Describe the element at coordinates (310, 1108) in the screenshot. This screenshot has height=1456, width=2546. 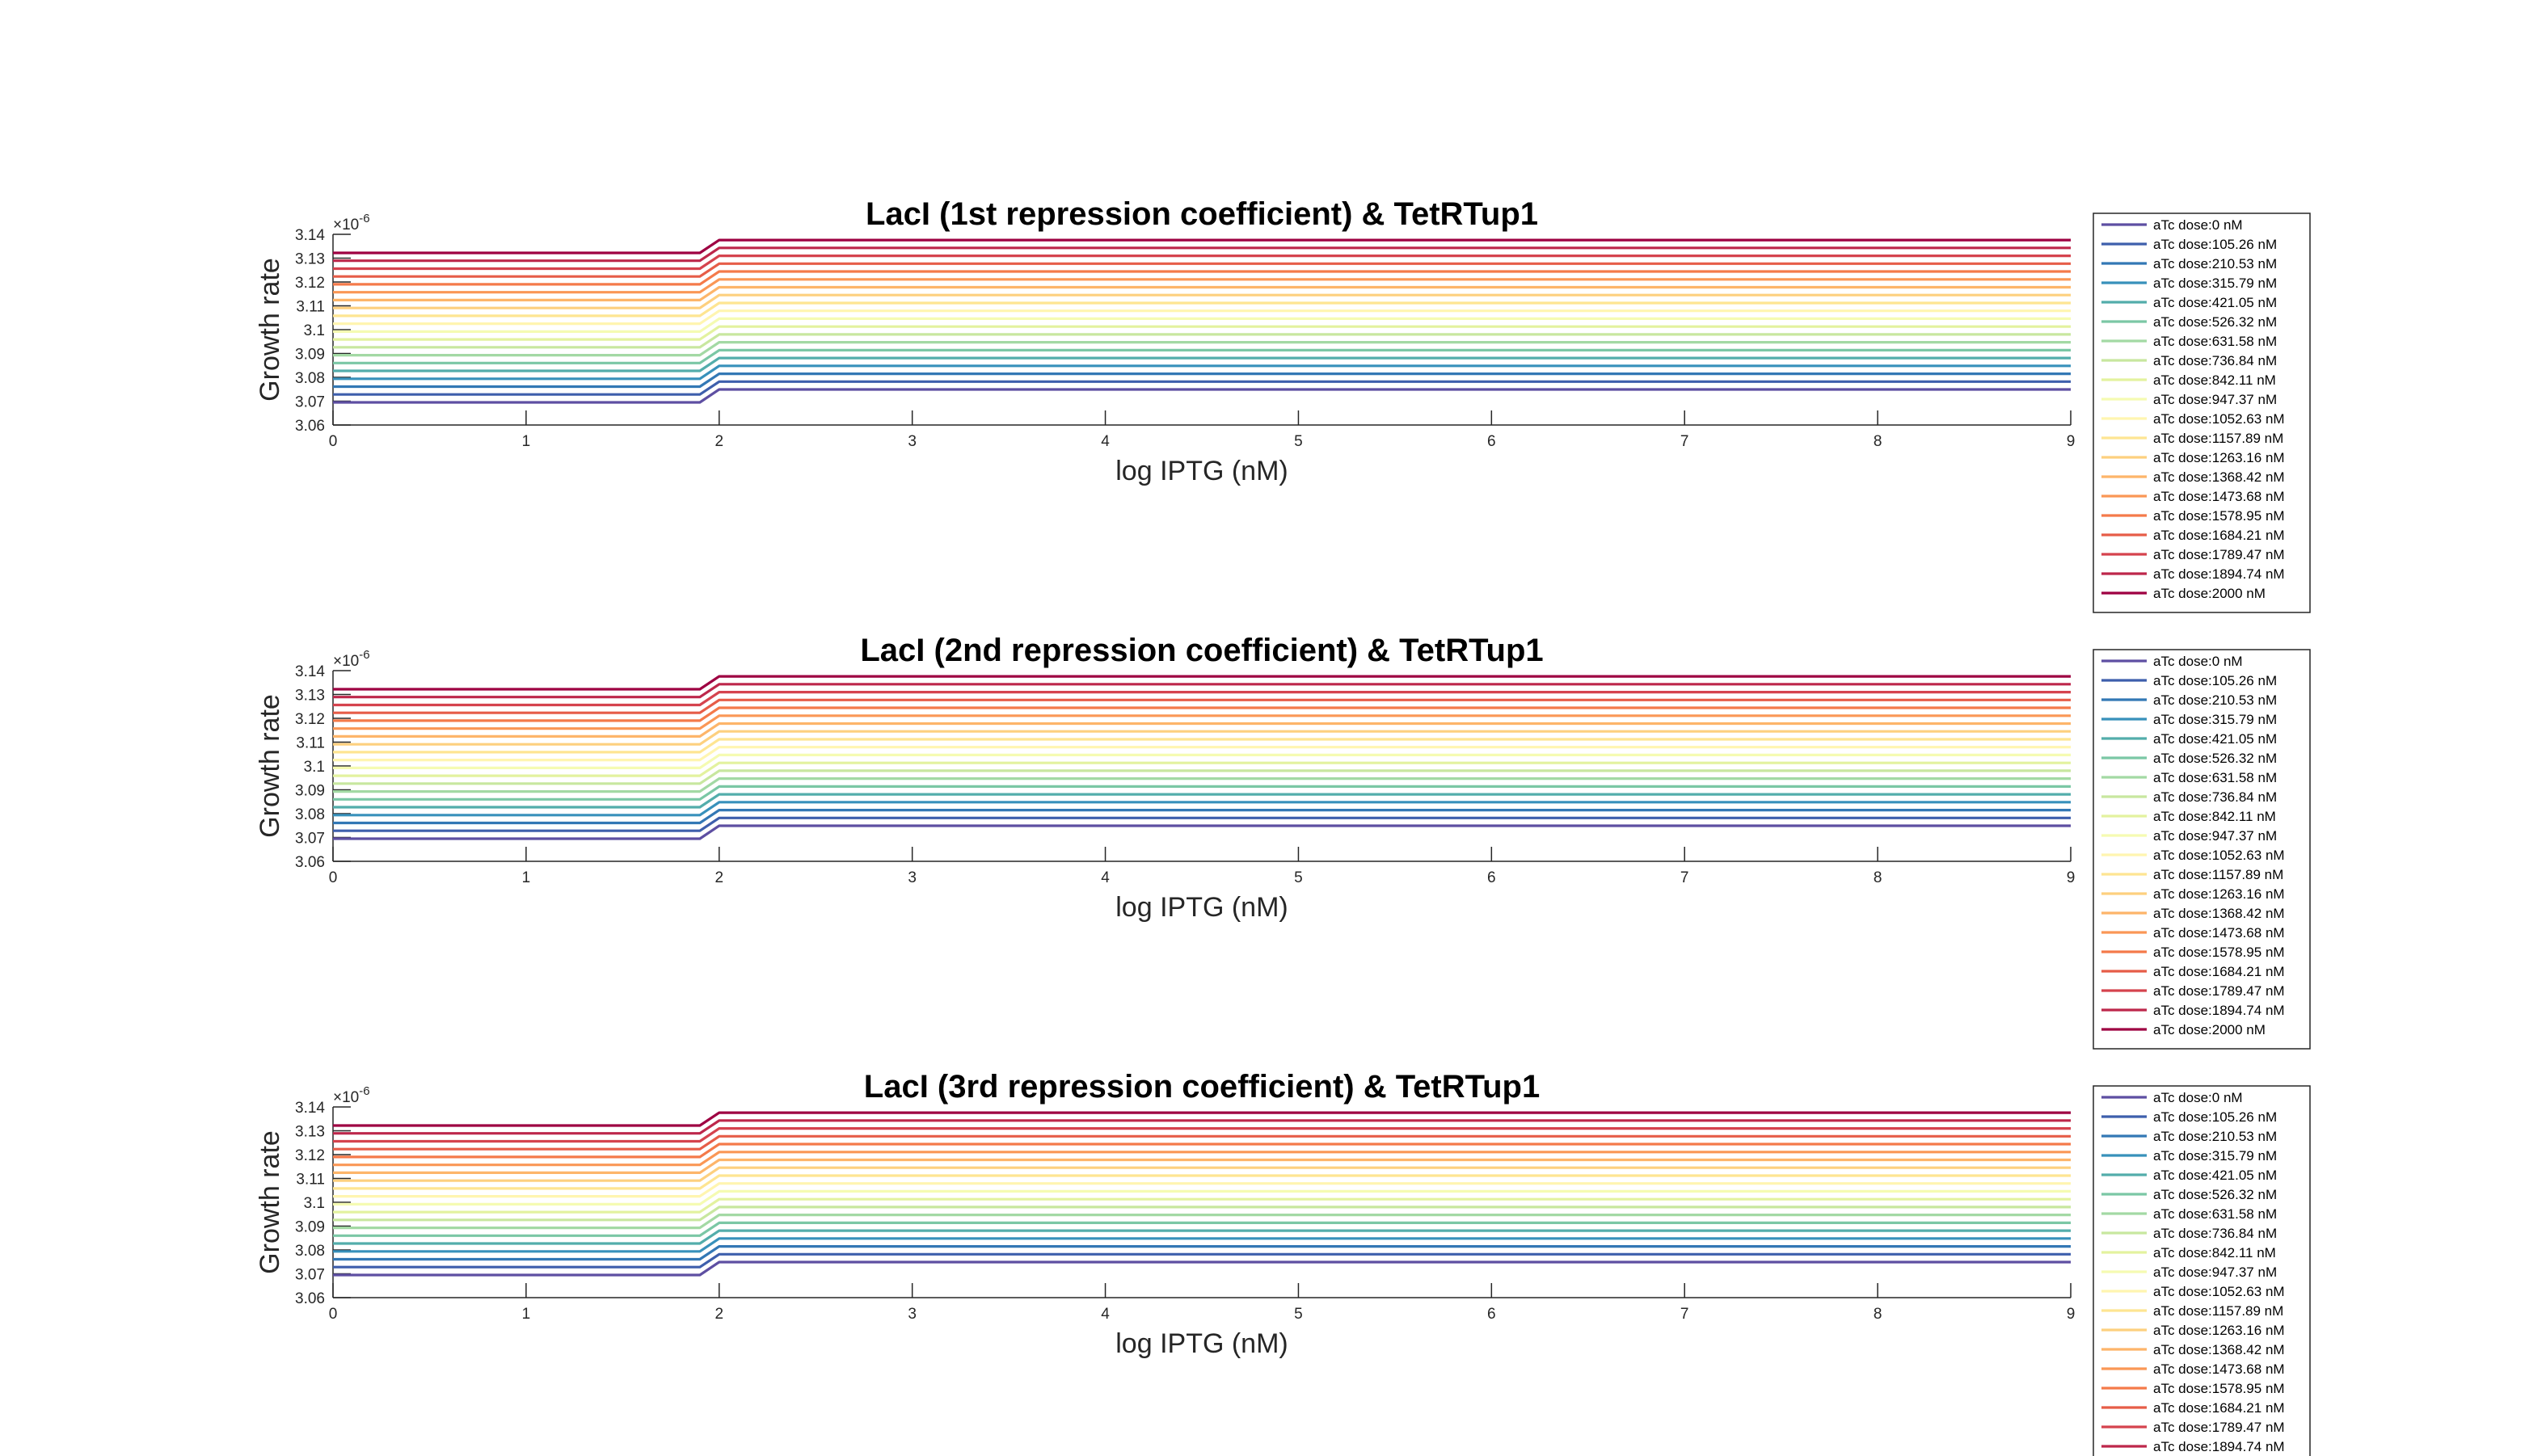
I see `y-tick-label: 3.14` at that location.